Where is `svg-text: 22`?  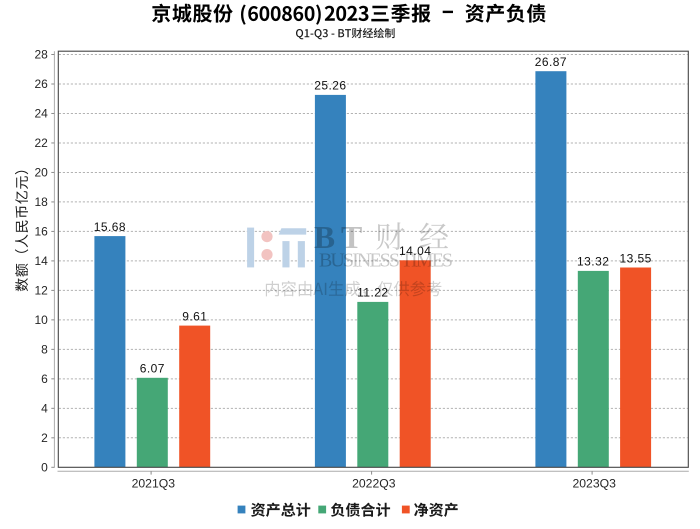 svg-text: 22 is located at coordinates (41, 143).